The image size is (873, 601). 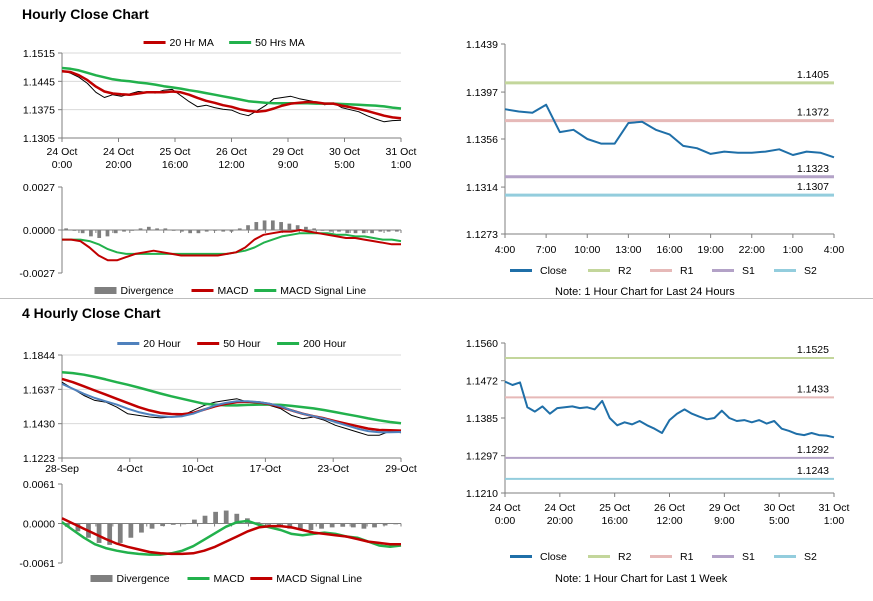 What do you see at coordinates (37, 274) in the screenshot?
I see `hourly-macd-ytick-label: -0.0027` at bounding box center [37, 274].